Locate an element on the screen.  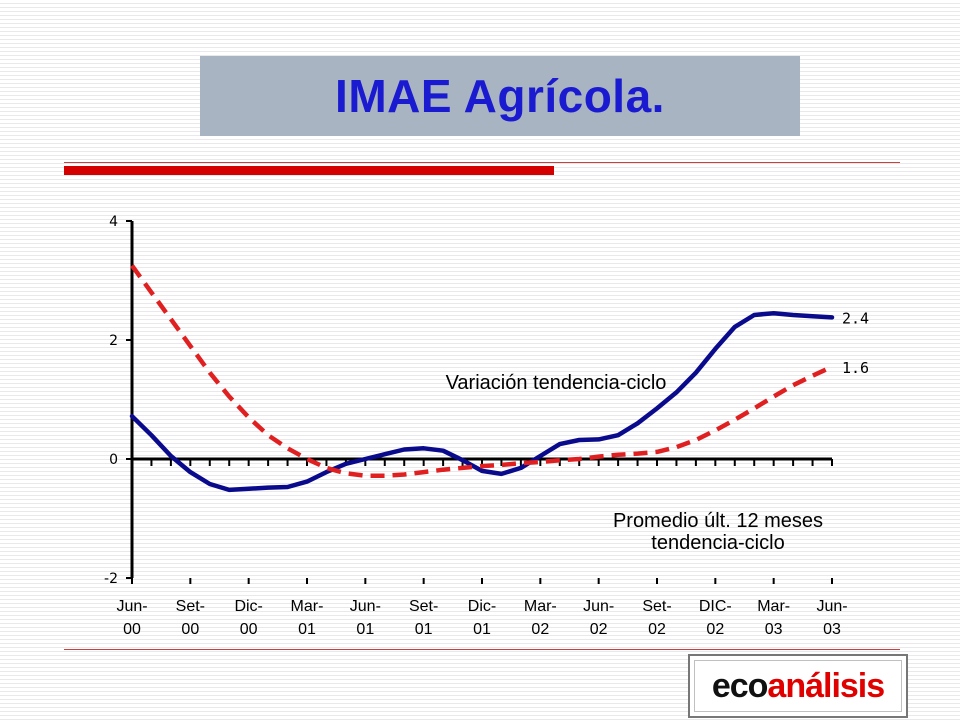
accent-bar is located at coordinates (309, 170).